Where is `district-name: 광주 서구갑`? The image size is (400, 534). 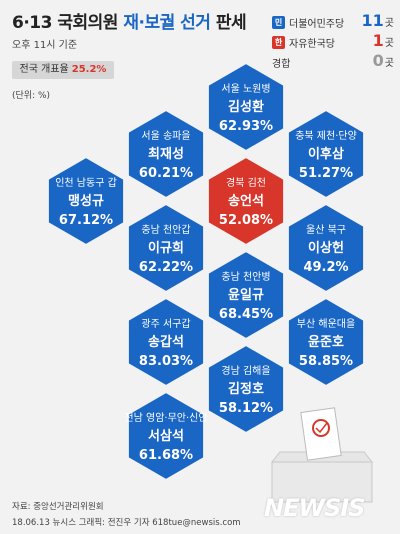
district-name: 광주 서구갑 is located at coordinates (165, 324).